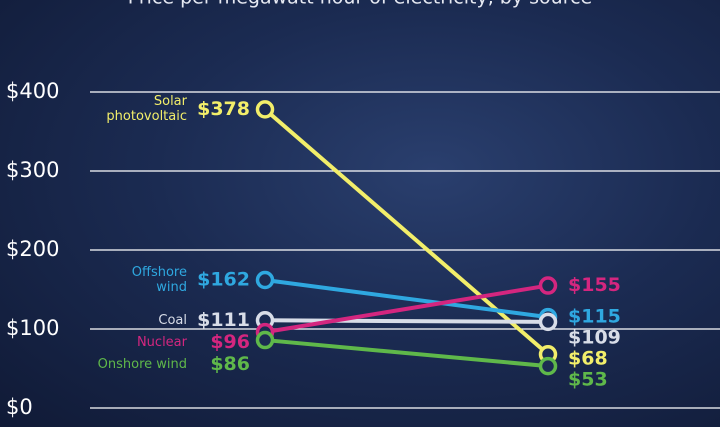 The image size is (720, 427). Describe the element at coordinates (32, 170) in the screenshot. I see `y-tick-label: $300` at that location.